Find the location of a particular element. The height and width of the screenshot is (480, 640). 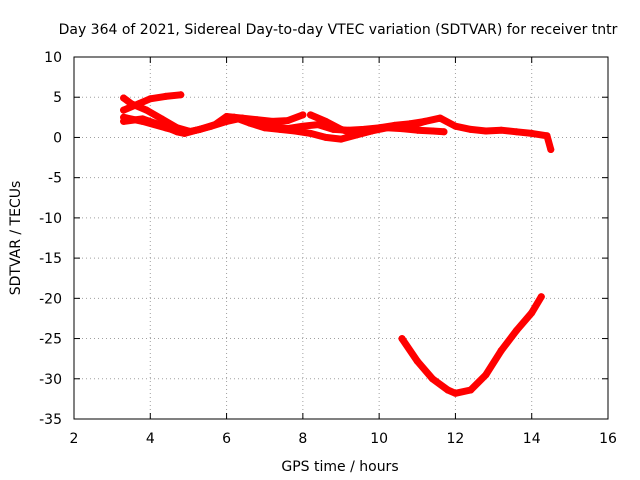

y-axis-label: SDTVAR / TECUs is located at coordinates (16, 238).